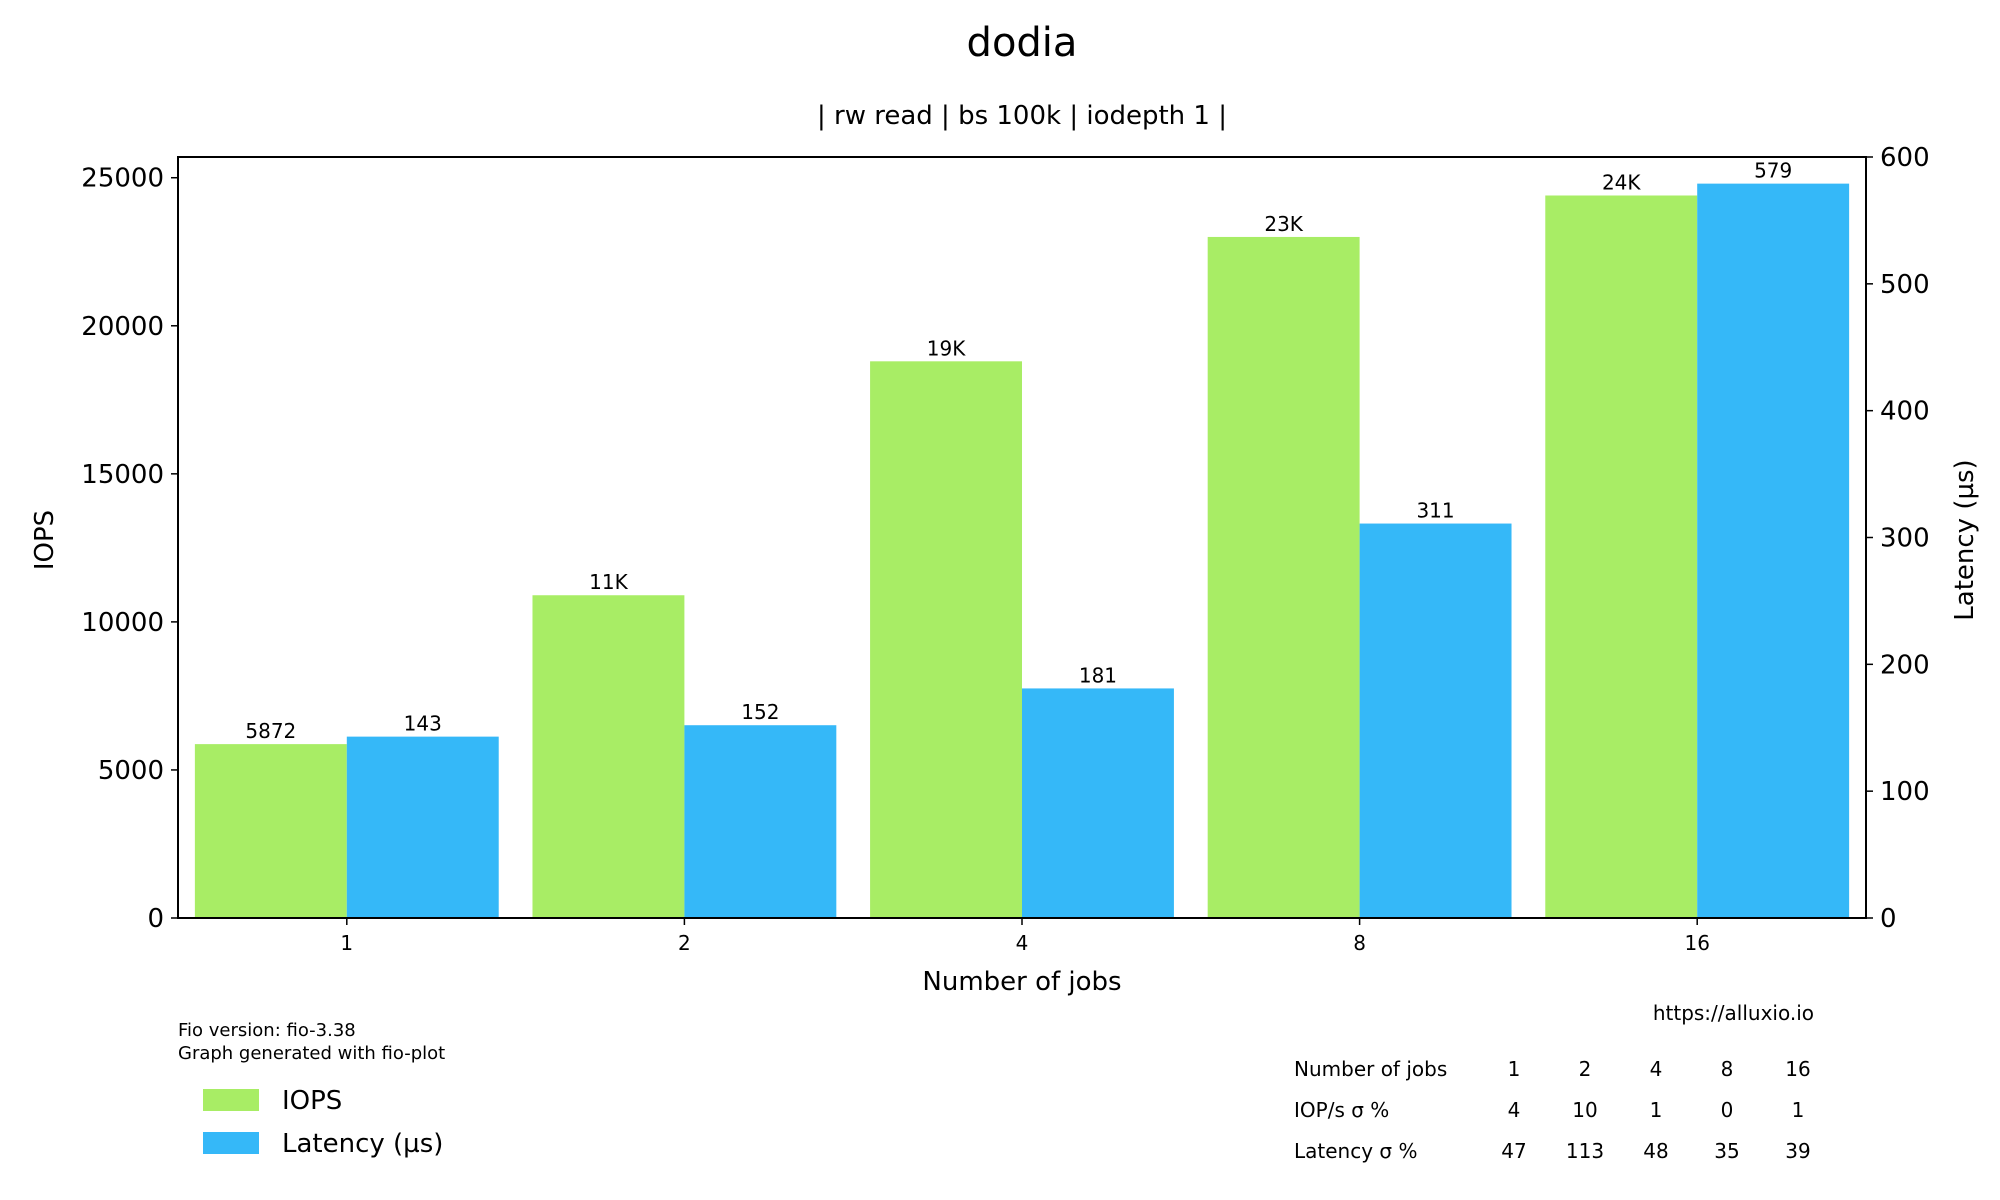 Image resolution: width=2000 pixels, height=1200 pixels. What do you see at coordinates (1797, 1069) in the screenshot?
I see `stats-header-cell: 16` at bounding box center [1797, 1069].